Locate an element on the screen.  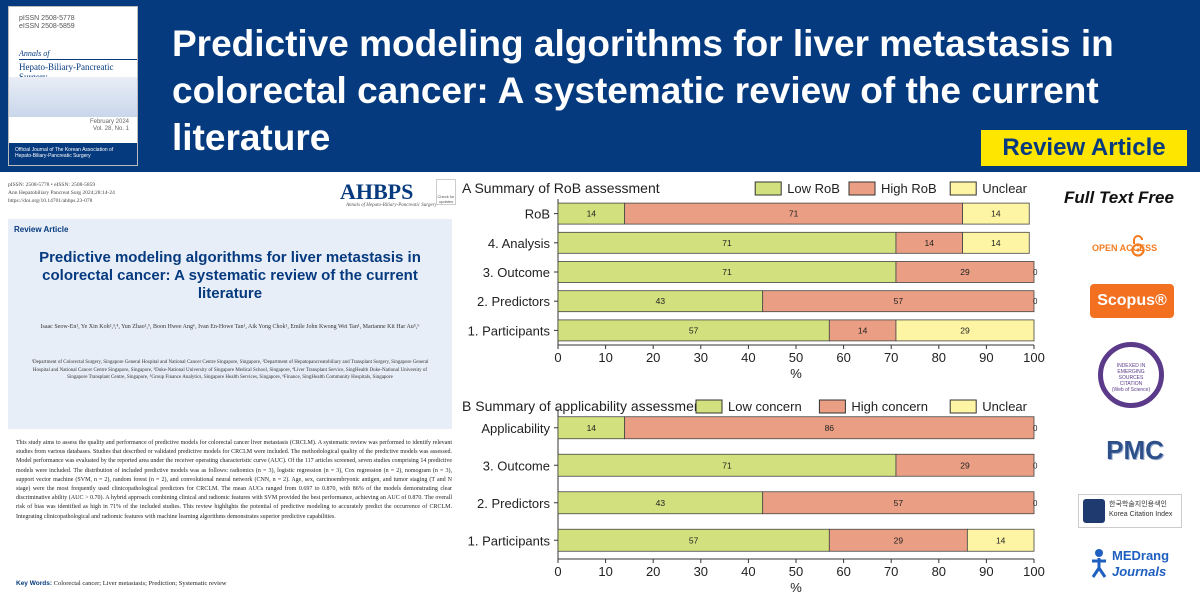
open-access-logo: OPEN ACCESS is located at coordinates (1132, 248).